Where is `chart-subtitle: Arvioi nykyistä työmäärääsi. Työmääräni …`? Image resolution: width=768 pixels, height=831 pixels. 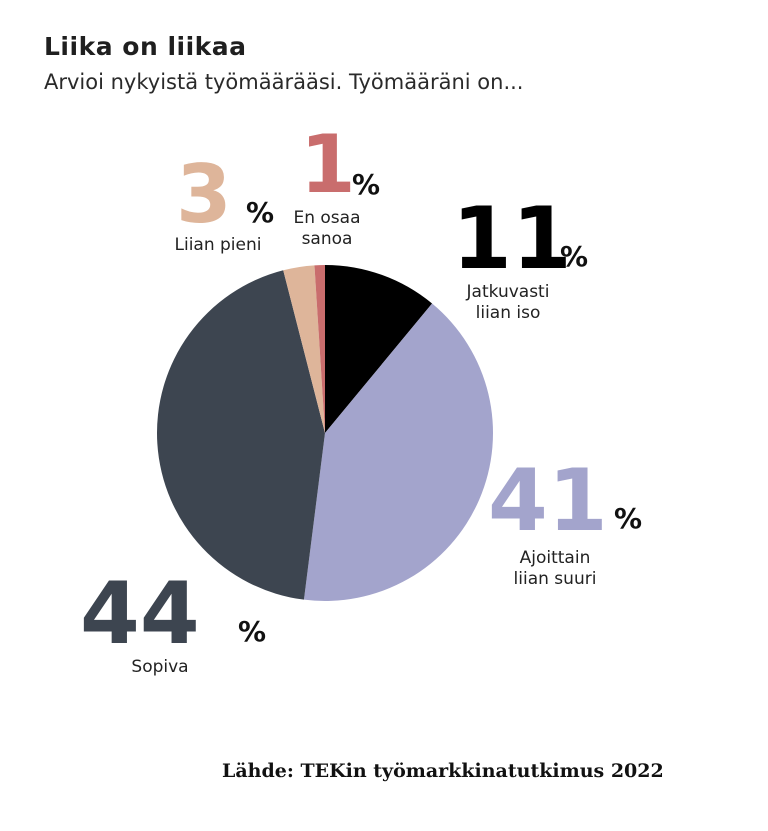
chart-subtitle: Arvioi nykyistä työmäärääsi. Työmääräni … is located at coordinates (284, 82).